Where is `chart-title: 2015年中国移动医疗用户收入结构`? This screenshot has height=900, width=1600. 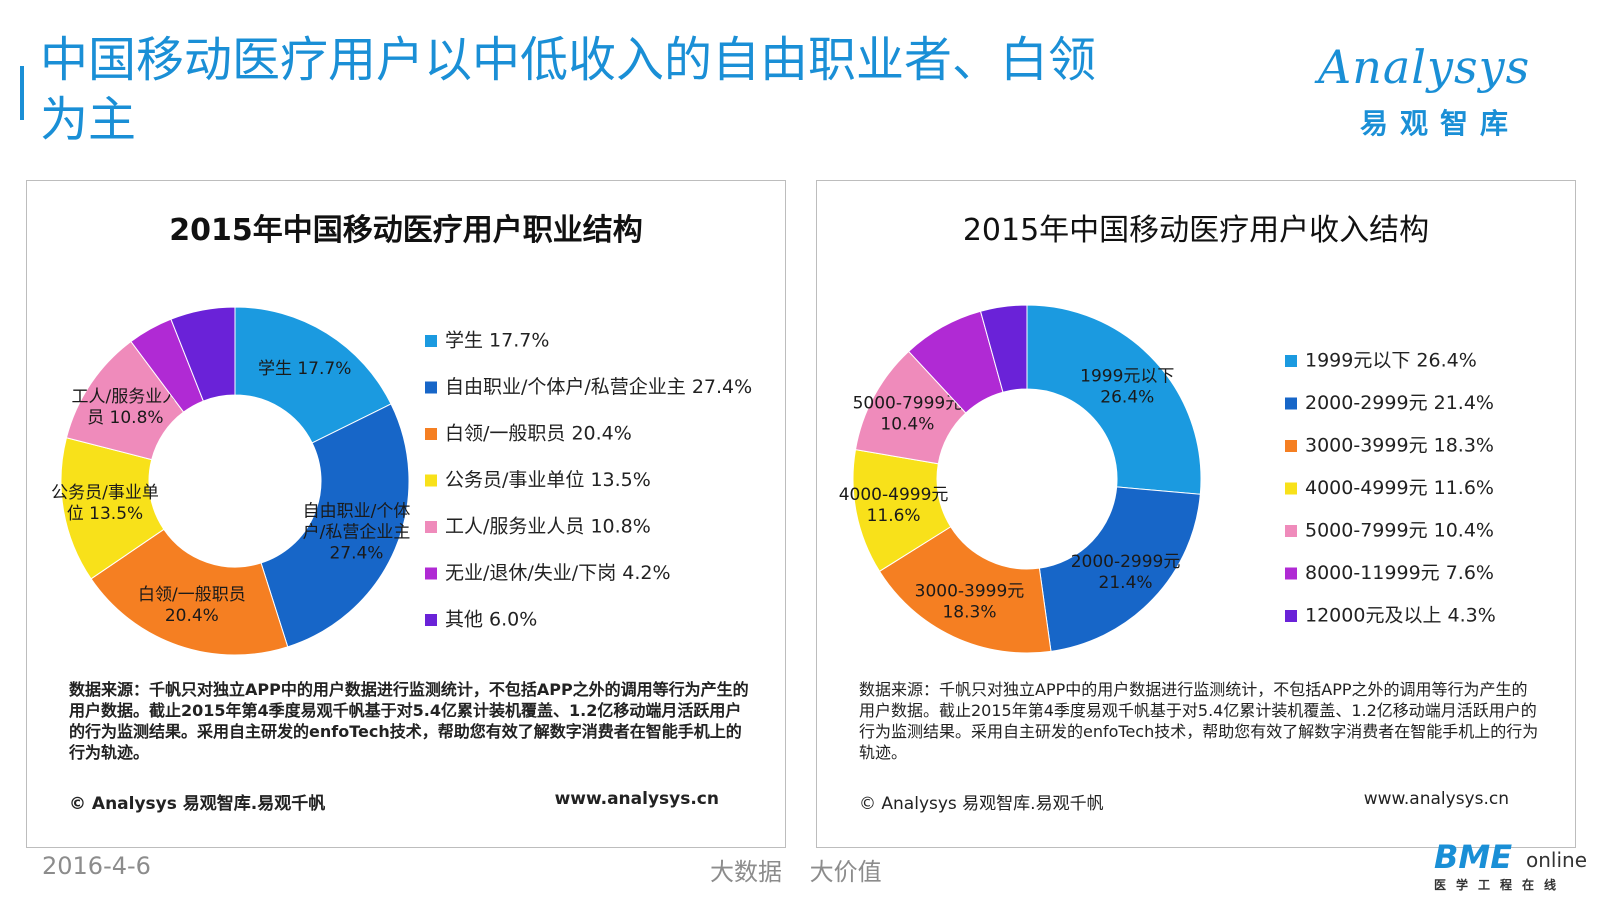 chart-title: 2015年中国移动医疗用户收入结构 is located at coordinates (1196, 230).